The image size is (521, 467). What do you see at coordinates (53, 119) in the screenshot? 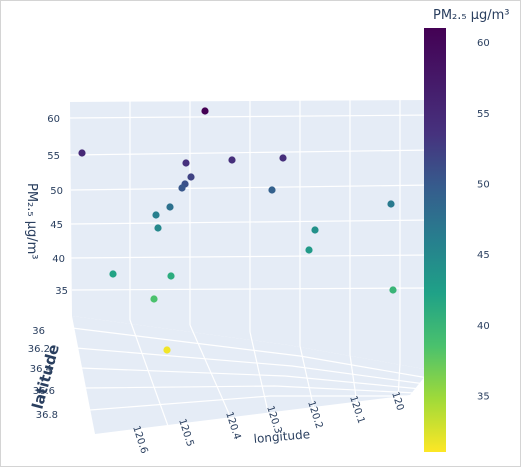
I see `z-tick-label: 60` at bounding box center [53, 119].